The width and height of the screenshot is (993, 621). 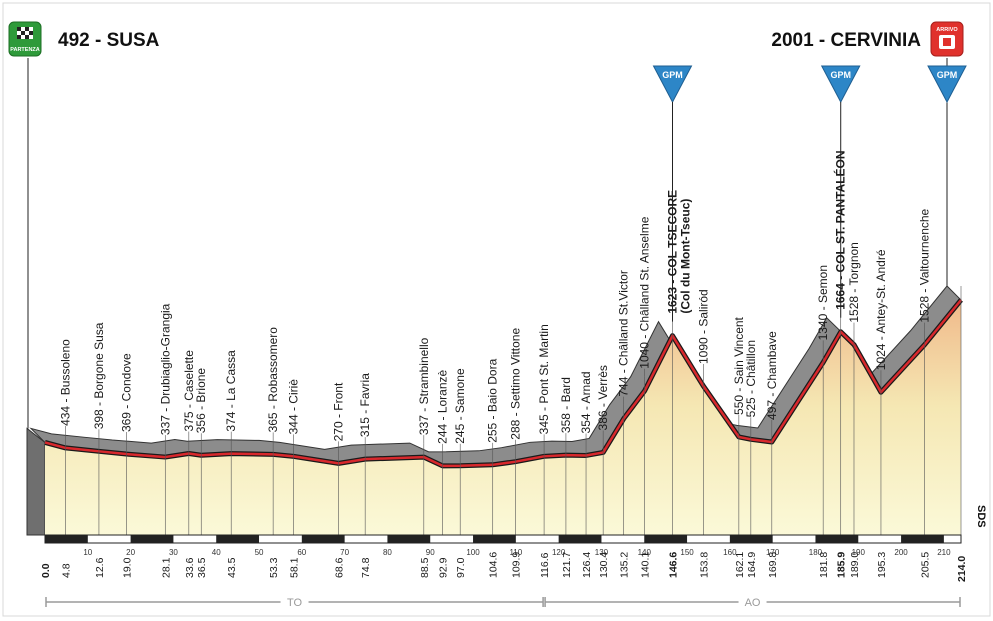 I want to click on km-scale-tick-label: 110, so click(x=515, y=552).